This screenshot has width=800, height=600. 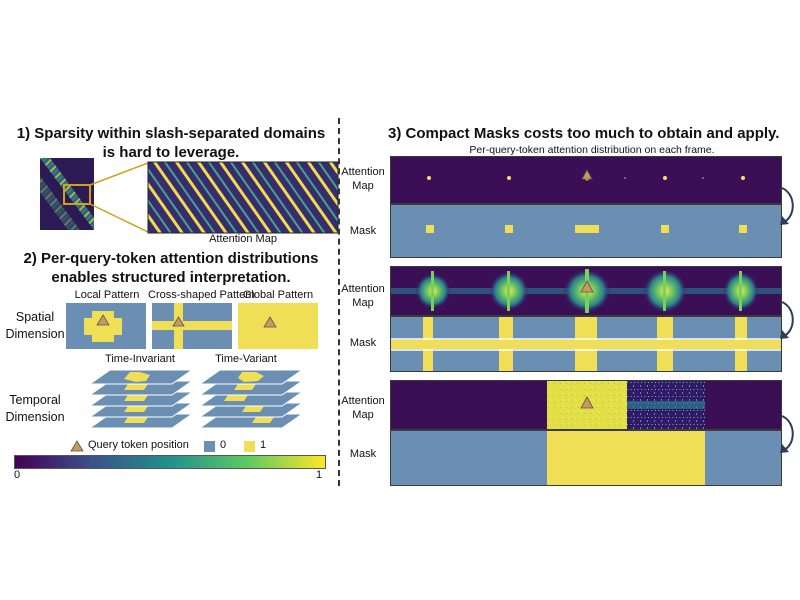 I want to click on query-token-legend-icon, so click(x=77, y=446).